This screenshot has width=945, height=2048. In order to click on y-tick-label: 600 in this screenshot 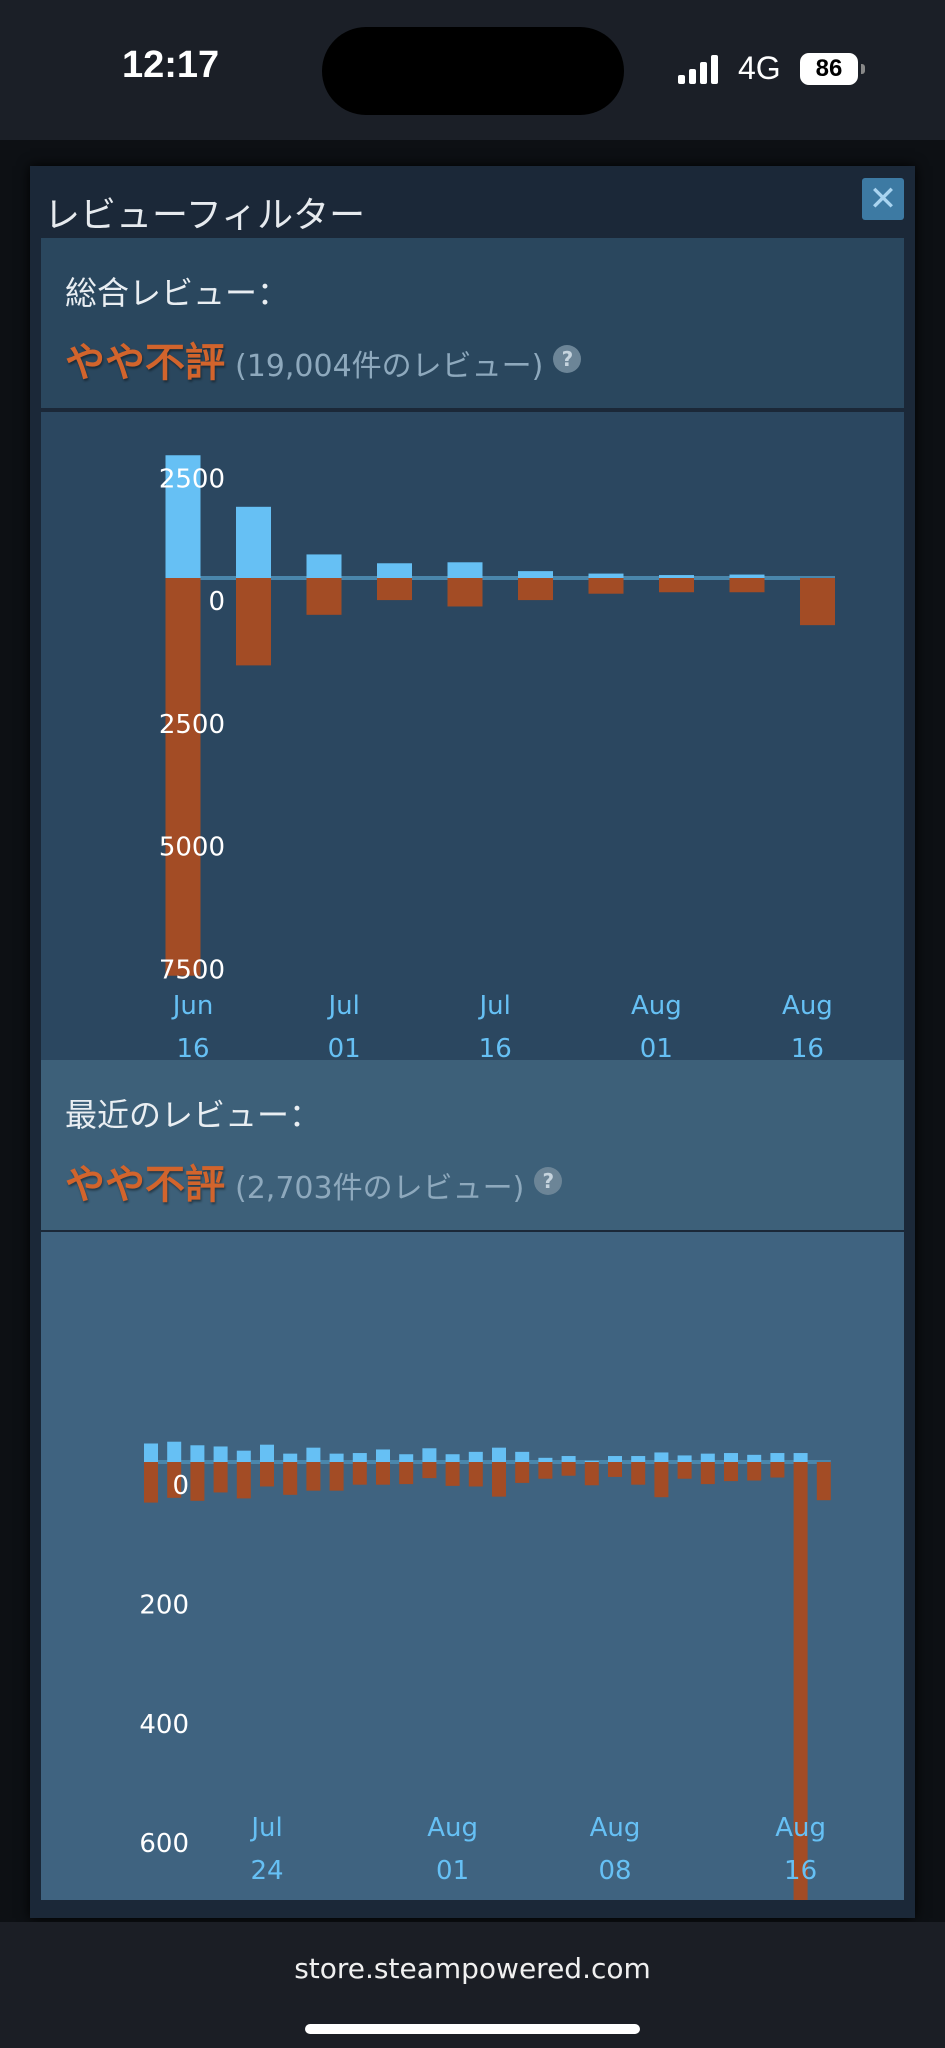, I will do `click(164, 1844)`.